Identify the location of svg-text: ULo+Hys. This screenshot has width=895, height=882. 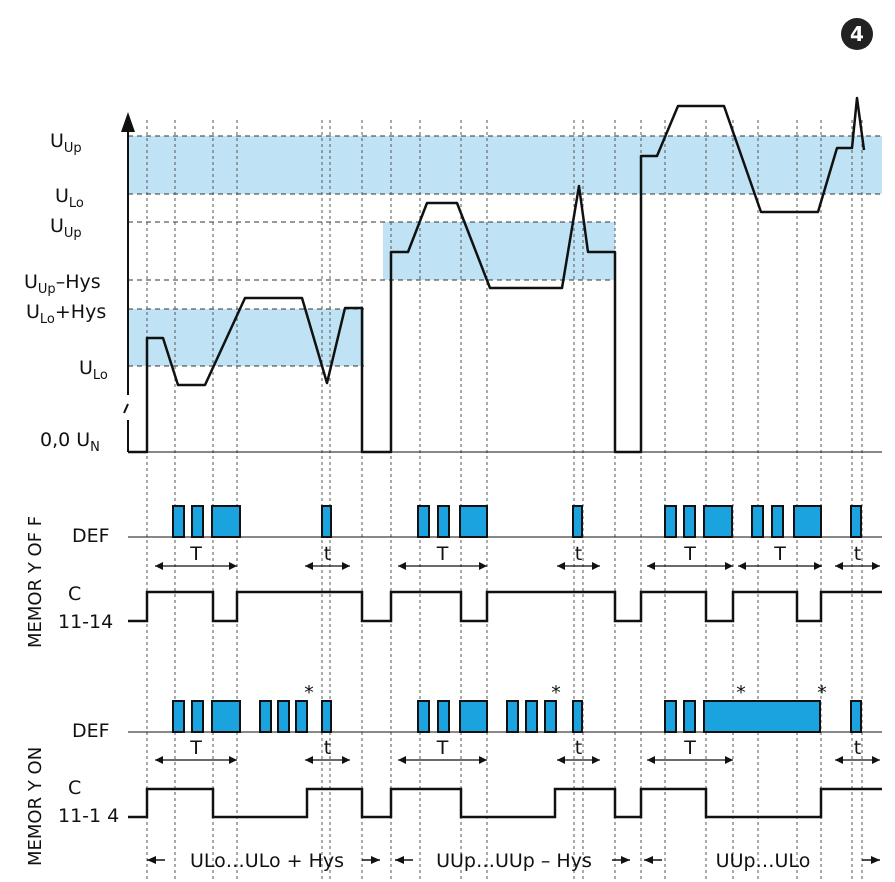
(66, 314).